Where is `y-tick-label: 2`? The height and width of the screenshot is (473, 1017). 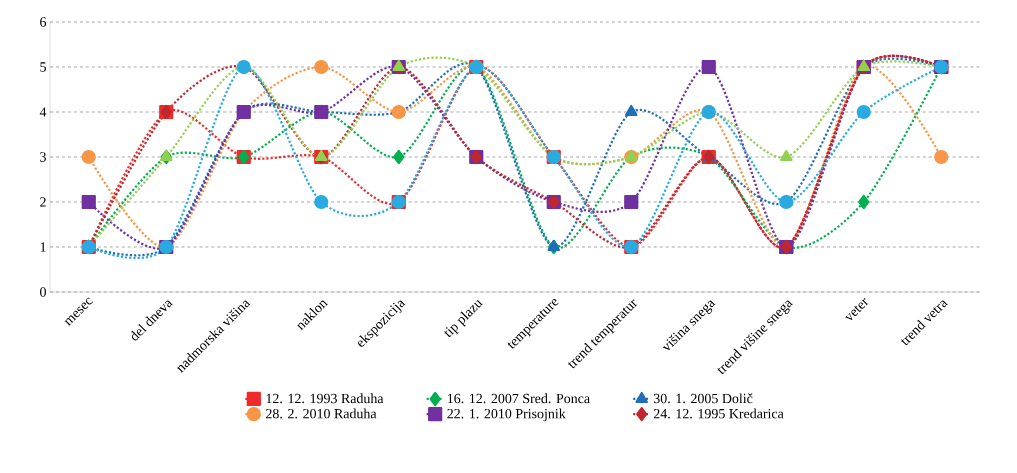 y-tick-label: 2 is located at coordinates (43, 202).